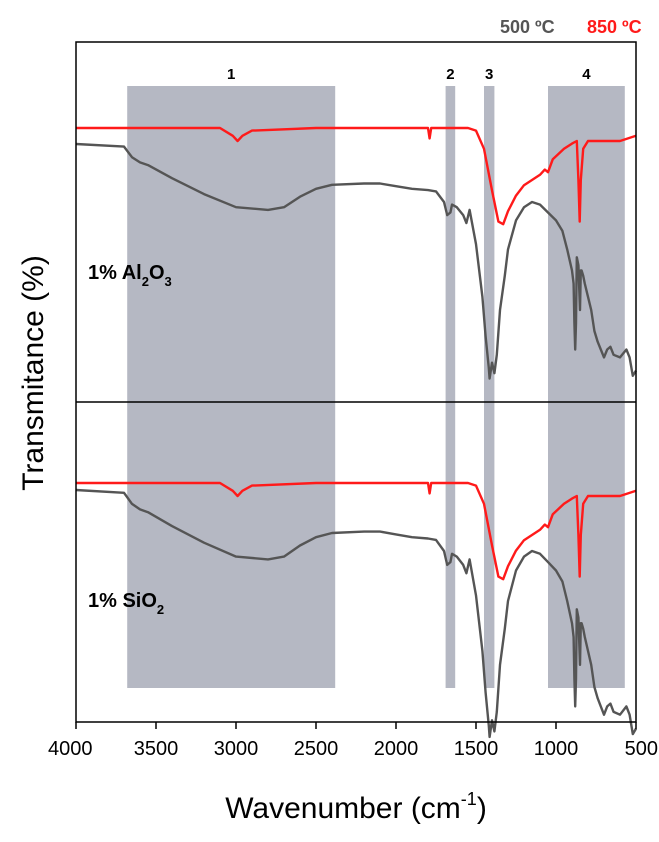 This screenshot has height=842, width=659. I want to click on x-tick-label-1500: 1500, so click(476, 749).